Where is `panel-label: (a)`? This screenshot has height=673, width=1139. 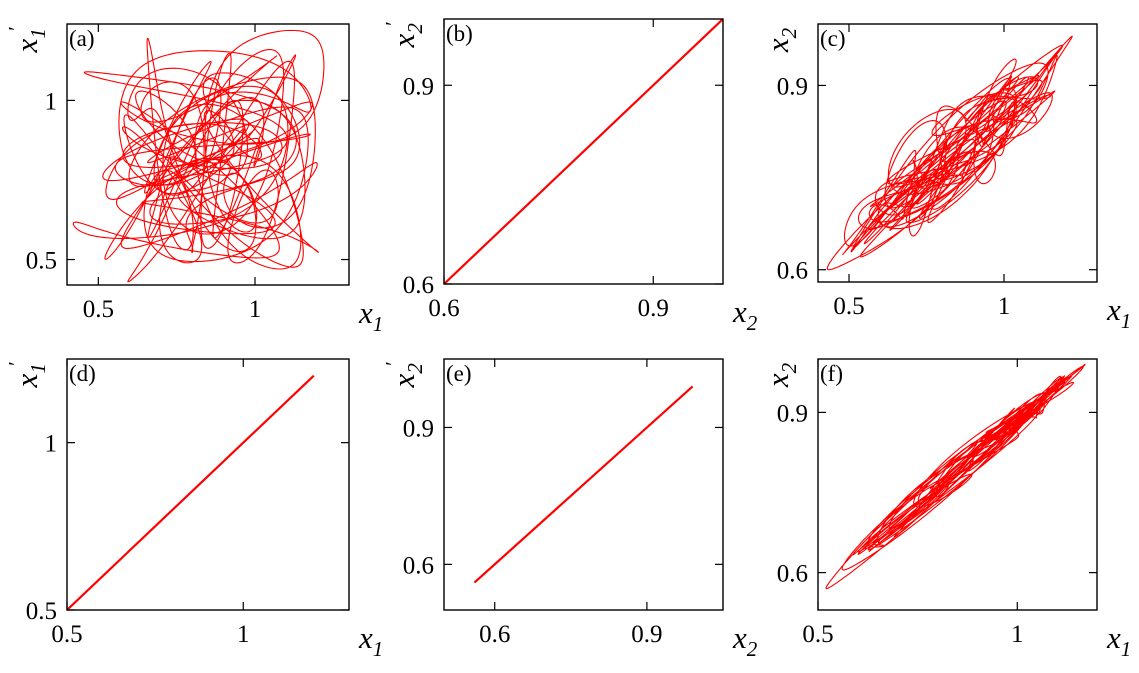 panel-label: (a) is located at coordinates (82, 38).